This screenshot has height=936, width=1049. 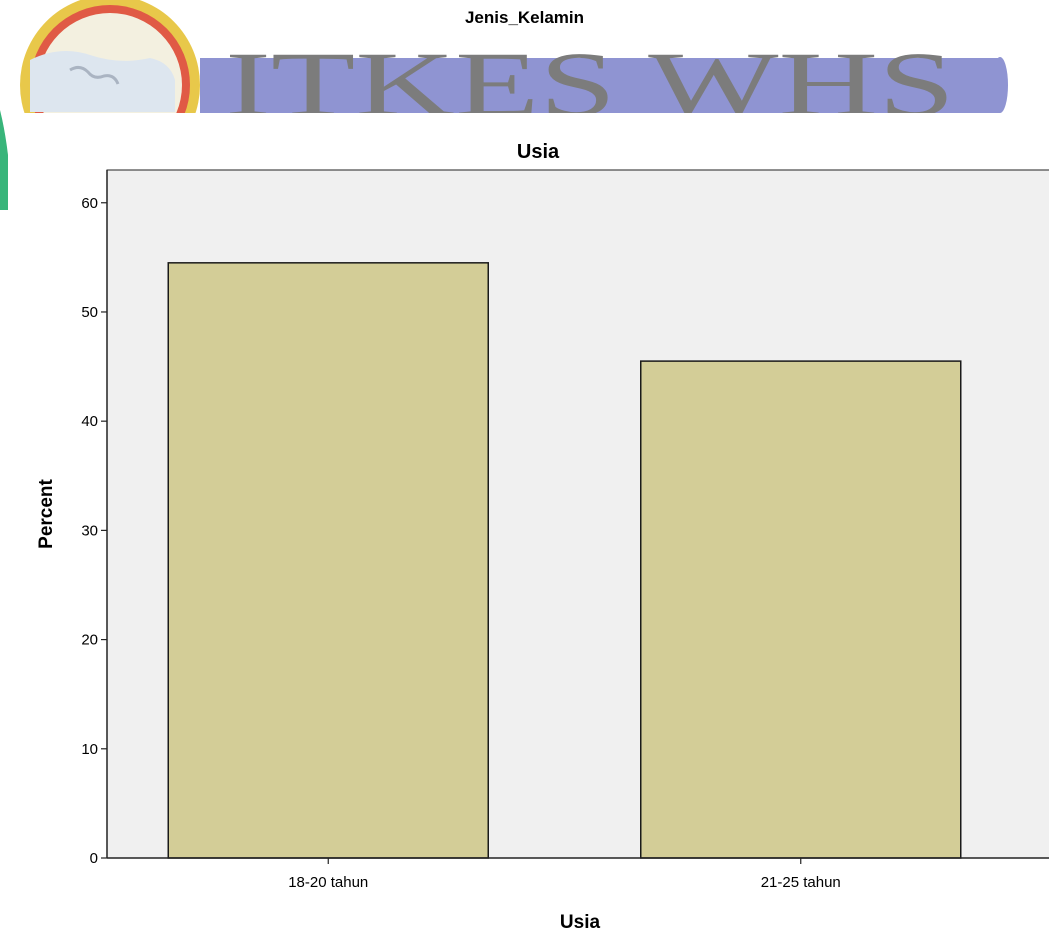 I want to click on chart-title: Usia, so click(x=538, y=152).